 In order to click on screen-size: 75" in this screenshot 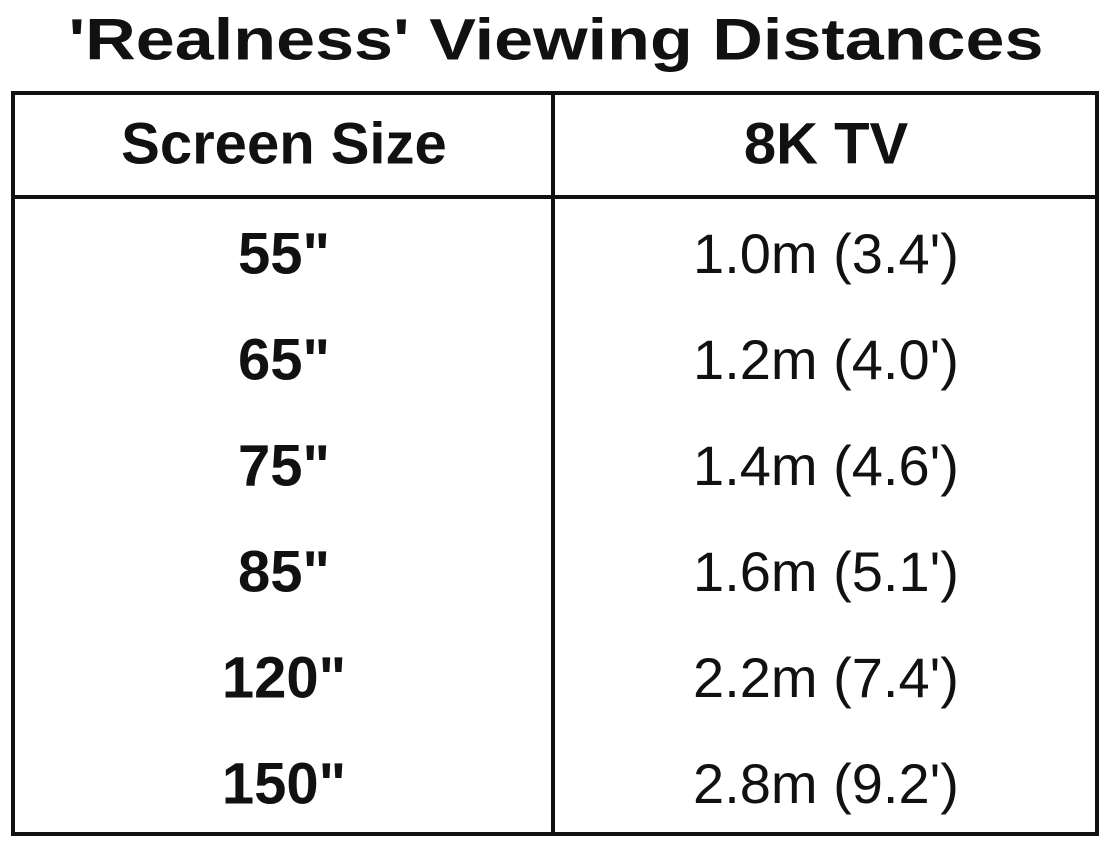, I will do `click(284, 465)`.